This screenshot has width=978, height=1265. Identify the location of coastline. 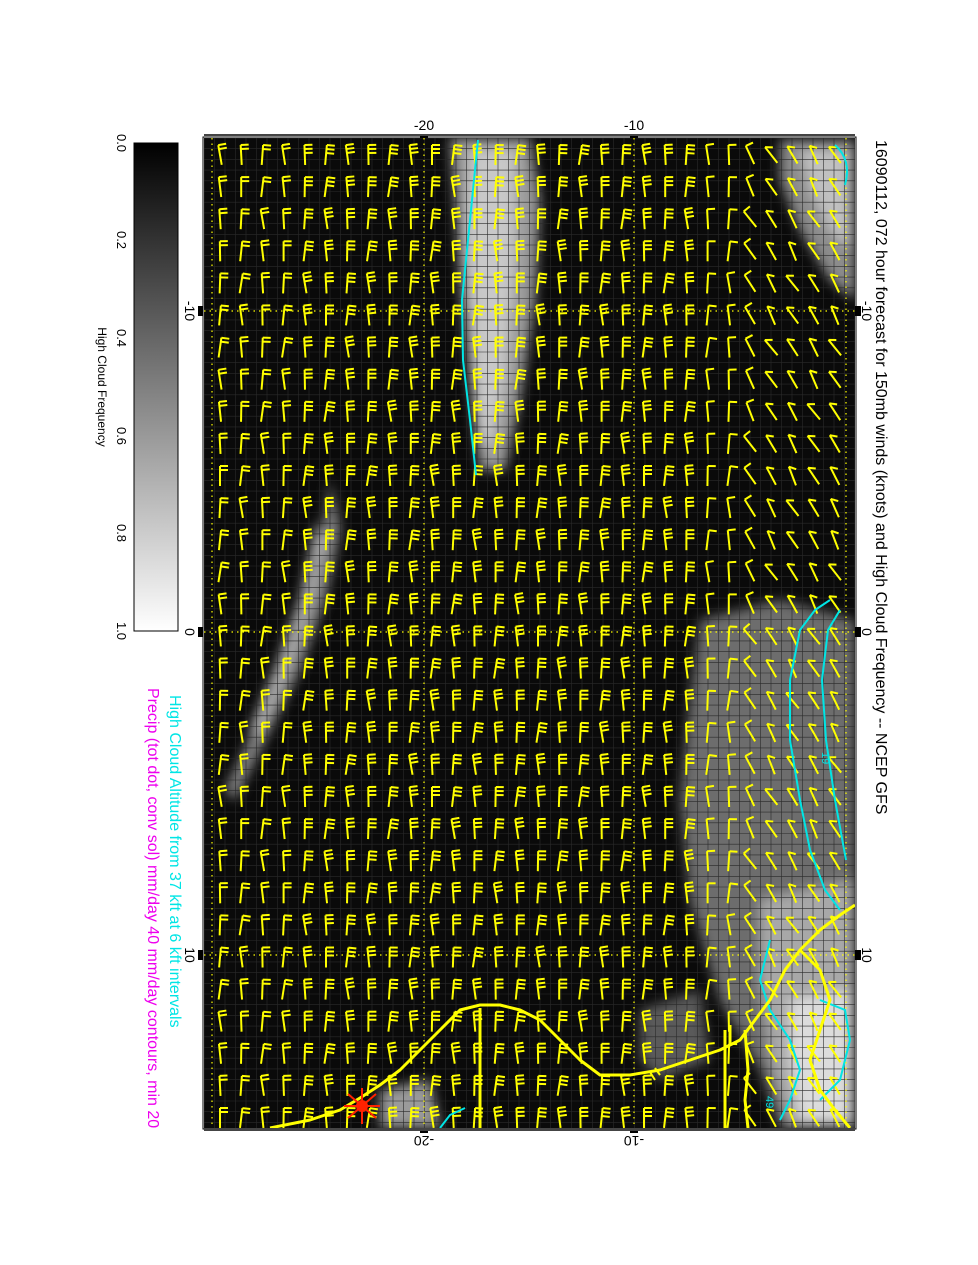
(562, 1015).